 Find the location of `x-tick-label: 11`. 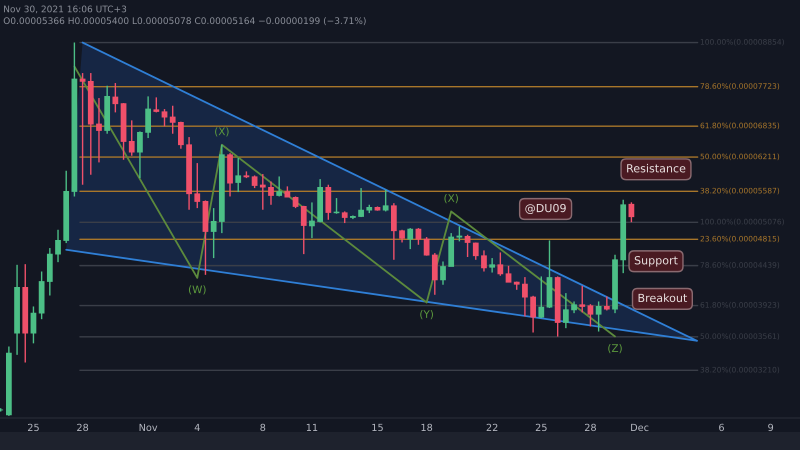

x-tick-label: 11 is located at coordinates (312, 427).